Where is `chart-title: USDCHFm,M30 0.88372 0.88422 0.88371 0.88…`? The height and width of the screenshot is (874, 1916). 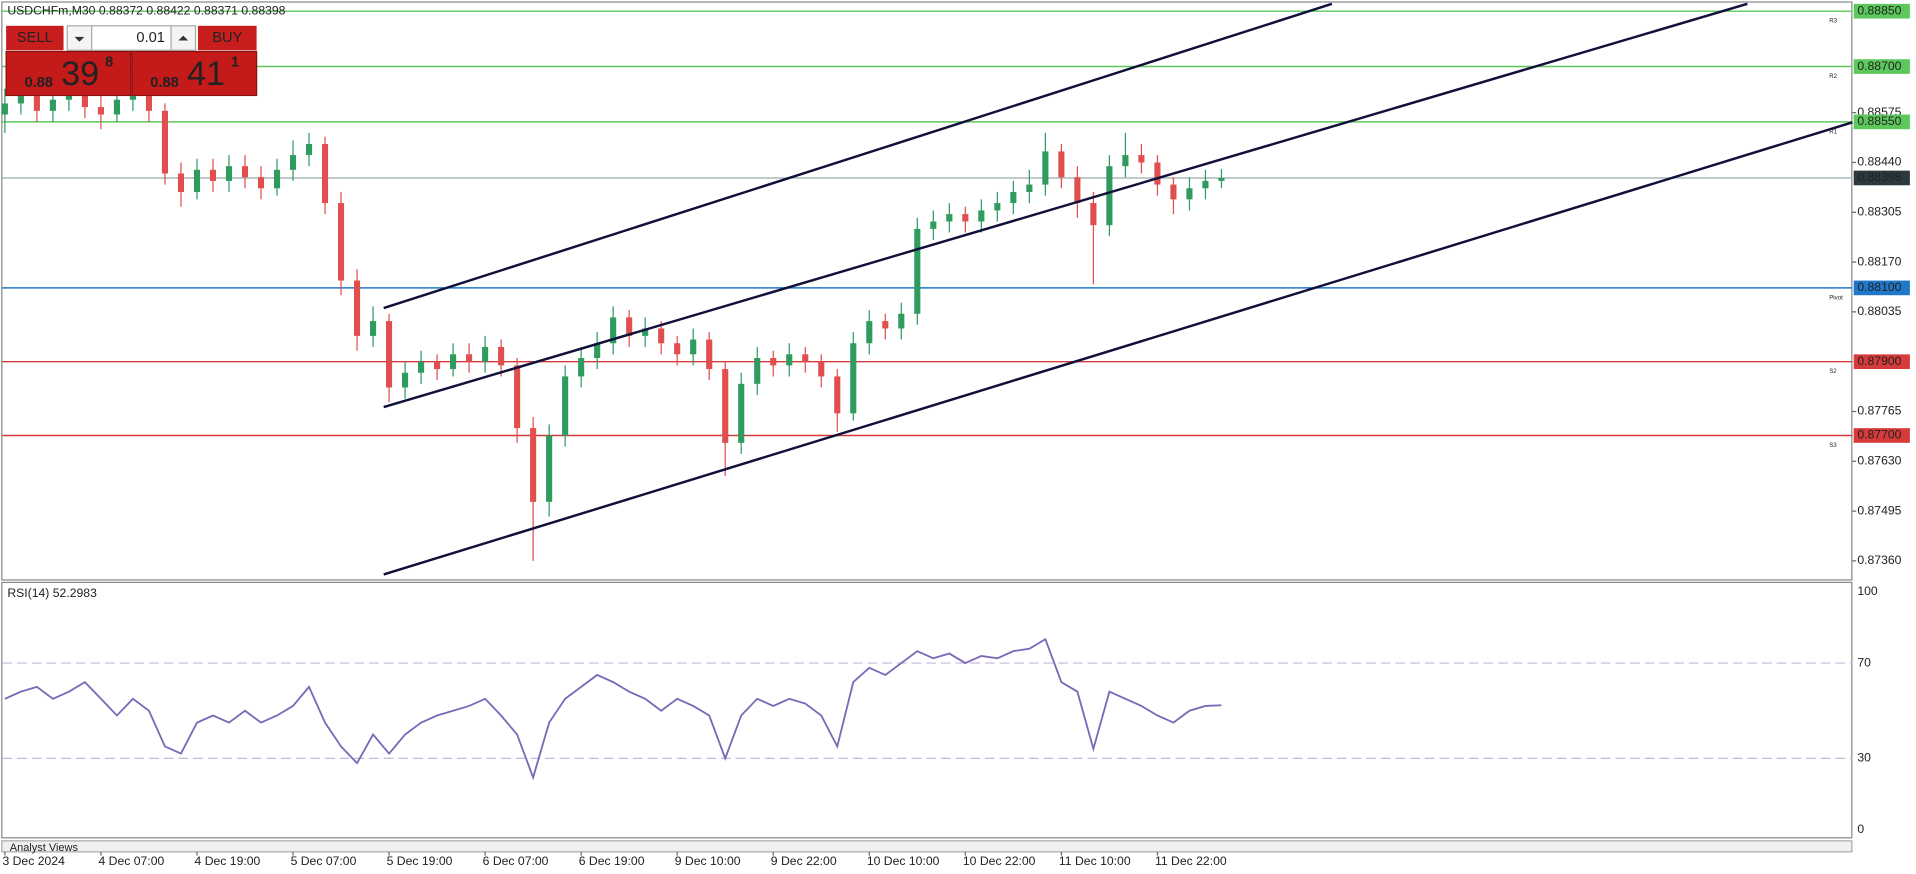 chart-title: USDCHFm,M30 0.88372 0.88422 0.88371 0.88… is located at coordinates (146, 10).